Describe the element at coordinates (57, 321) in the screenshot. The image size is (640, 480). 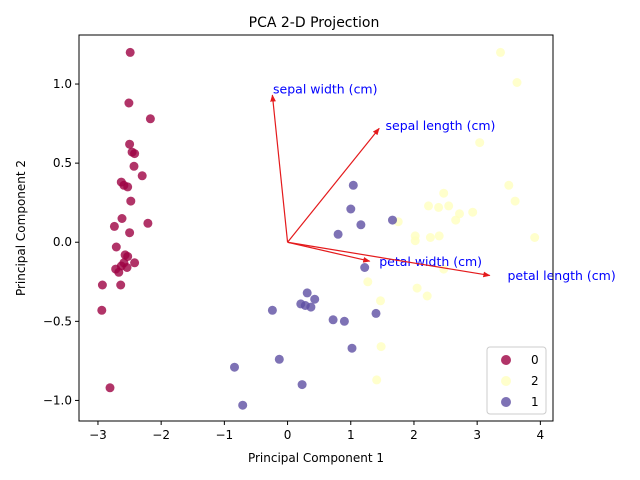
I see `y-tick-label-1: −0.5` at that location.